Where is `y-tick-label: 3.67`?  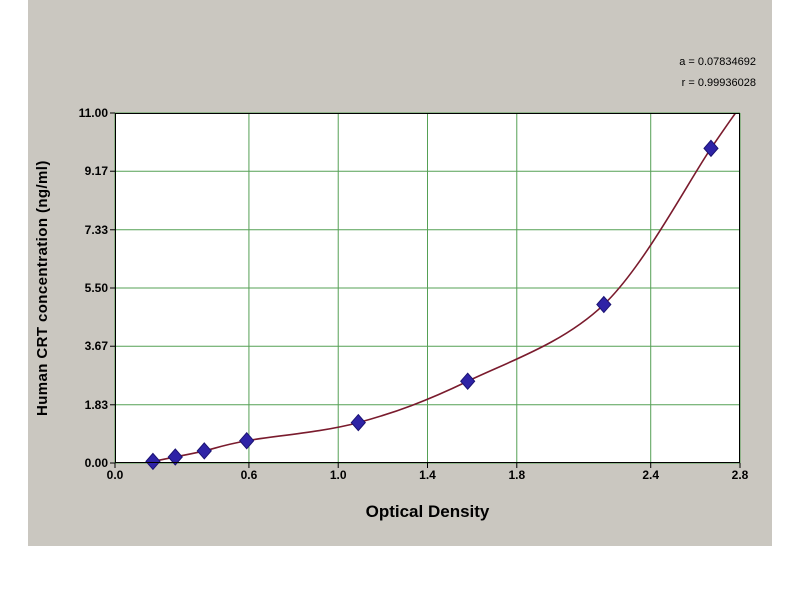 y-tick-label: 3.67 is located at coordinates (96, 346).